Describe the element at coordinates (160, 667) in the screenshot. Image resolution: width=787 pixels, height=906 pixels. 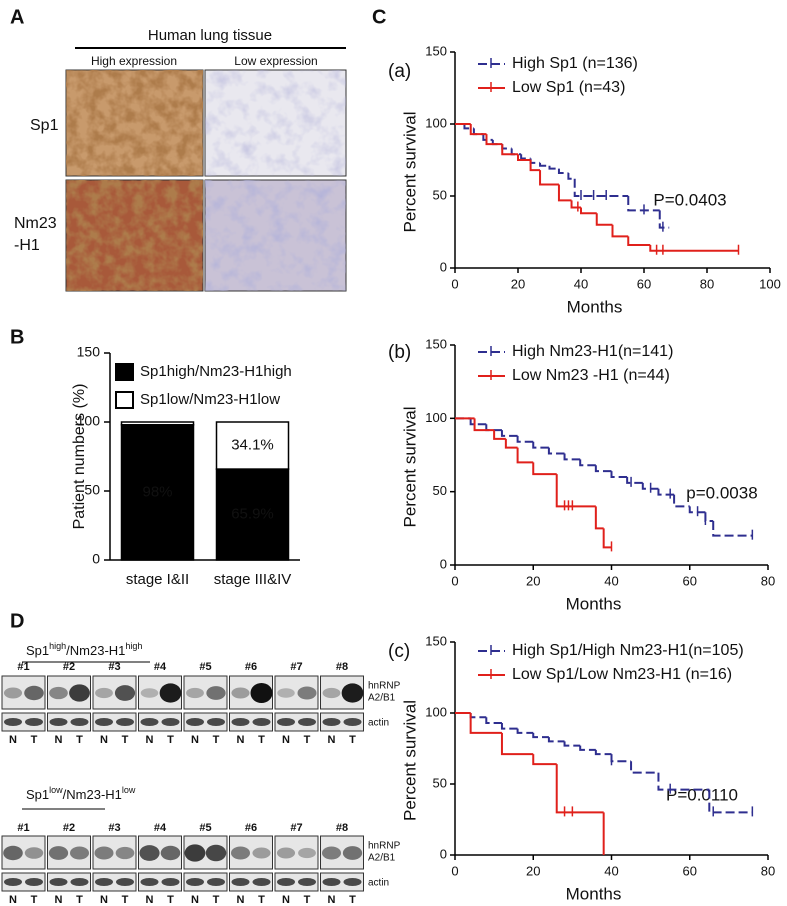
I see `sample-label: #4` at that location.